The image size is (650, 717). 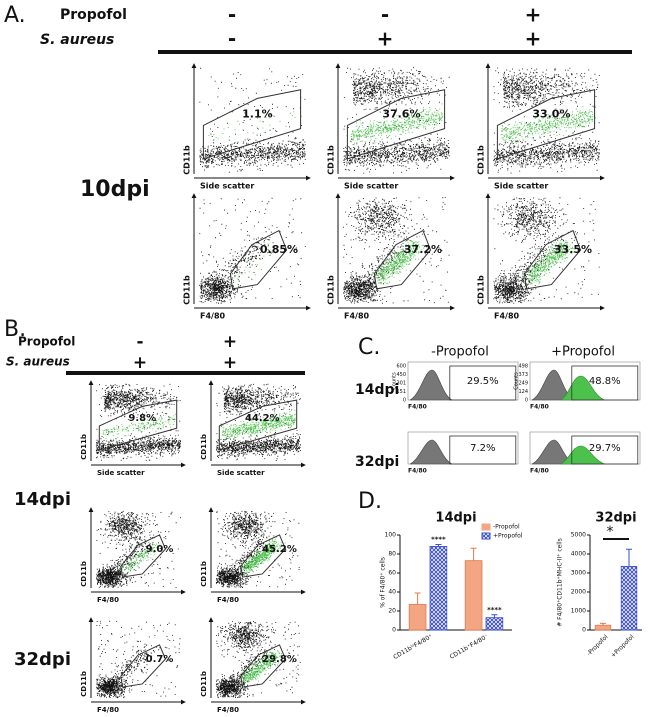 I want to click on gate-percent: 29.5%, so click(x=483, y=381).